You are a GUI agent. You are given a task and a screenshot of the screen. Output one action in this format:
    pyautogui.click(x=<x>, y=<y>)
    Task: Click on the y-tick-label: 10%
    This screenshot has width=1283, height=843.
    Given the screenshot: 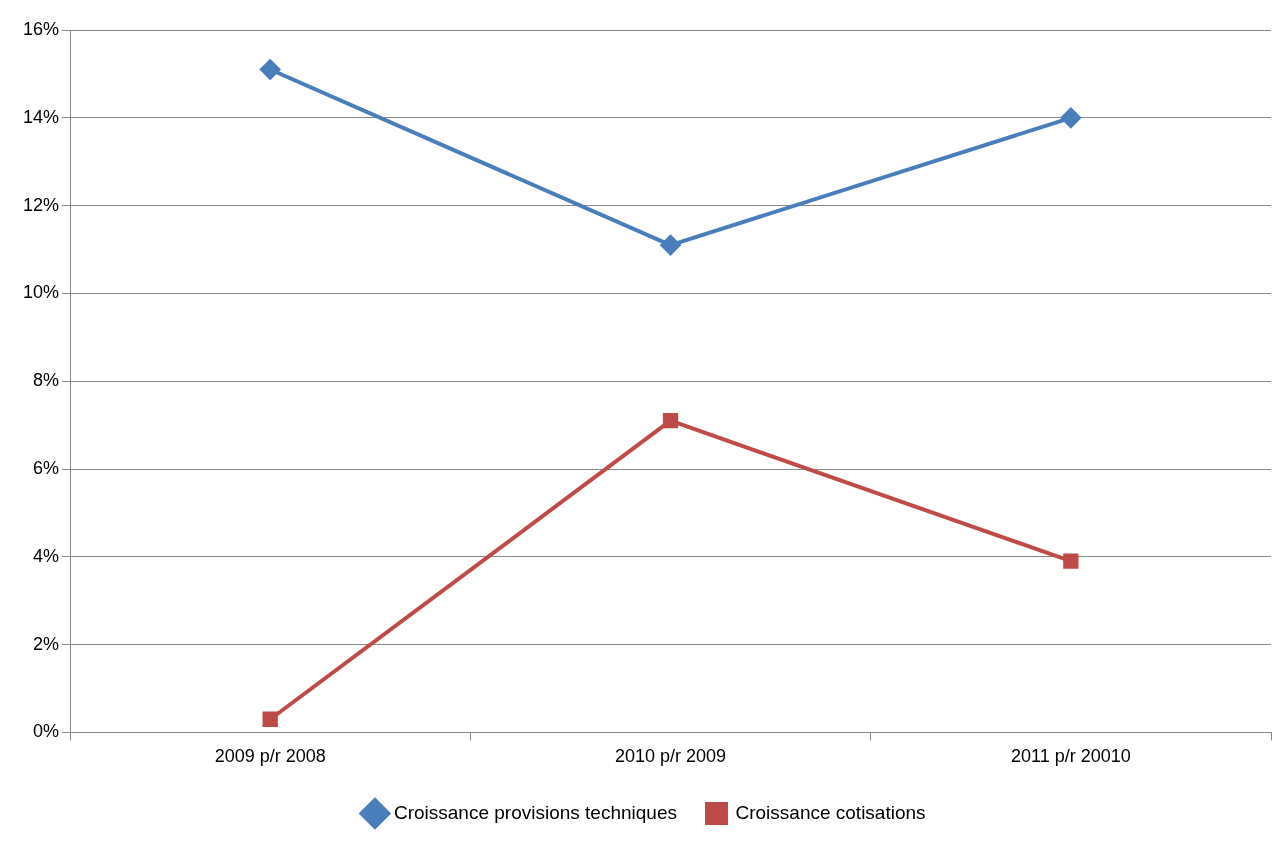 What is the action you would take?
    pyautogui.click(x=41, y=292)
    